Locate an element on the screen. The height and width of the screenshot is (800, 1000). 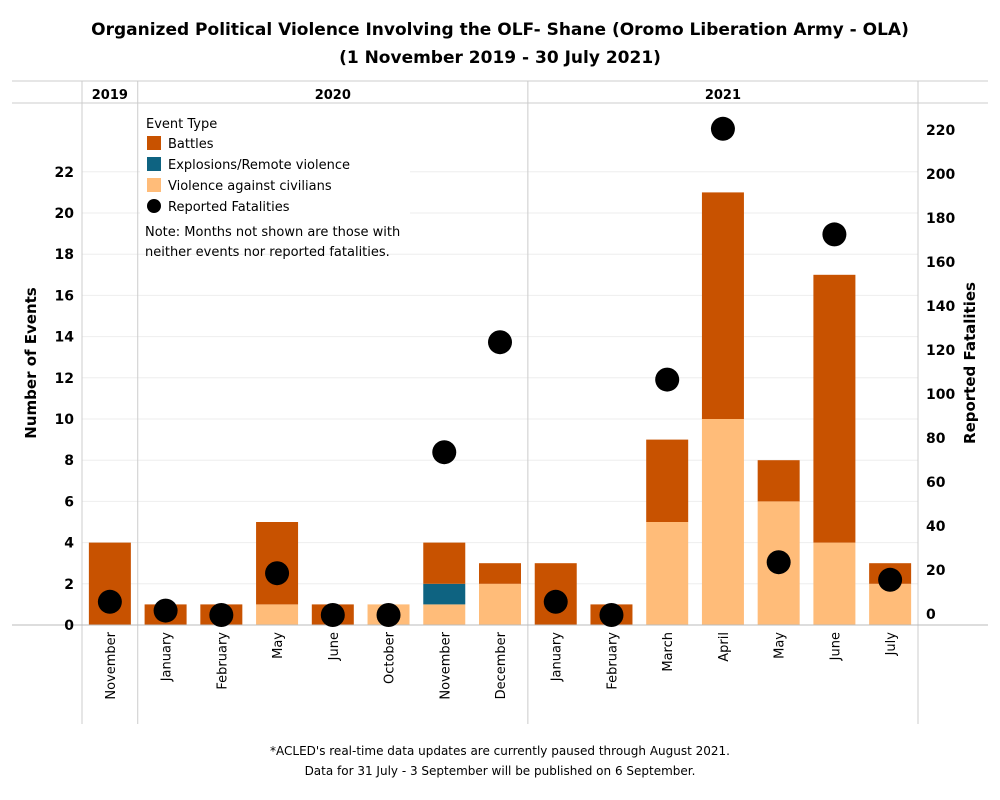
y-tick-18: 18 is located at coordinates (64, 255).